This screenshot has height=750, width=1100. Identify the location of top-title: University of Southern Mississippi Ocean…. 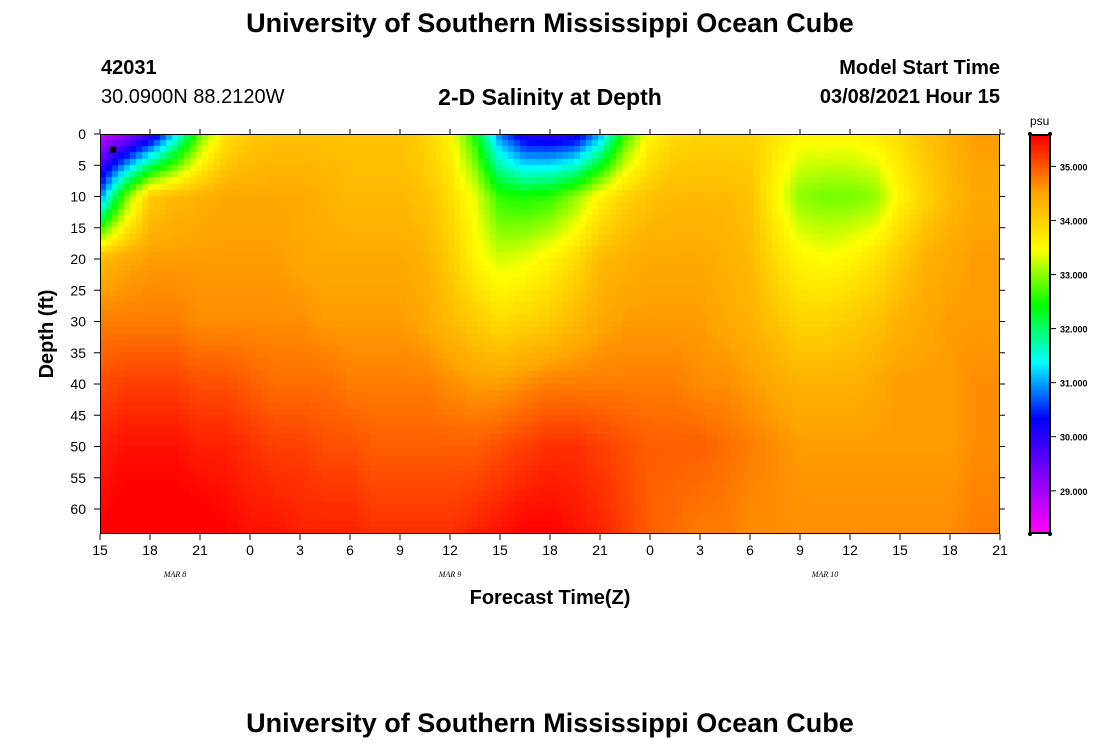
(550, 23).